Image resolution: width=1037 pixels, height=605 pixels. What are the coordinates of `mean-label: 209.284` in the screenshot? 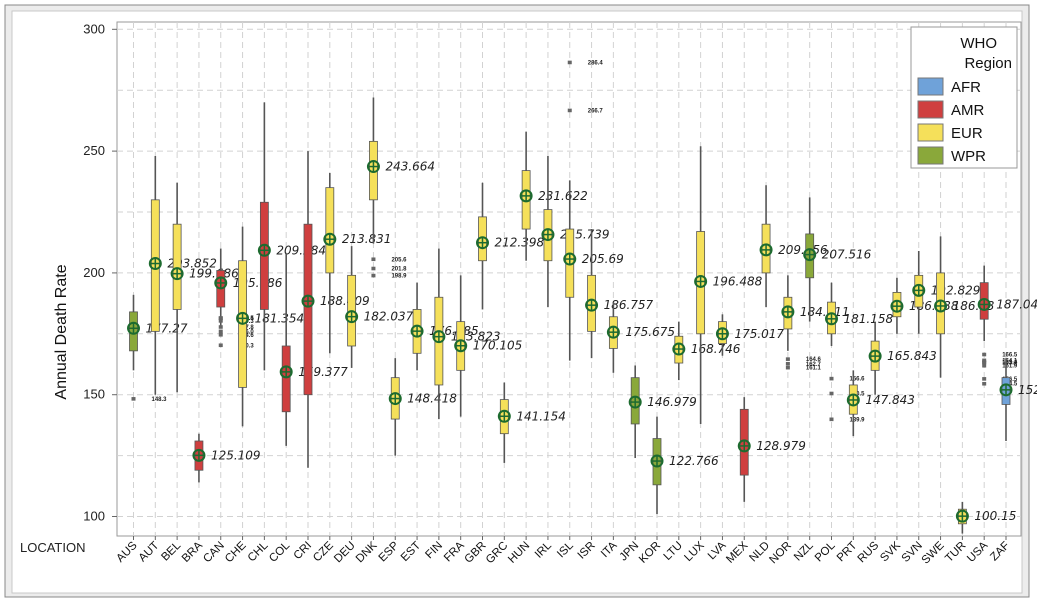 It's located at (301, 250).